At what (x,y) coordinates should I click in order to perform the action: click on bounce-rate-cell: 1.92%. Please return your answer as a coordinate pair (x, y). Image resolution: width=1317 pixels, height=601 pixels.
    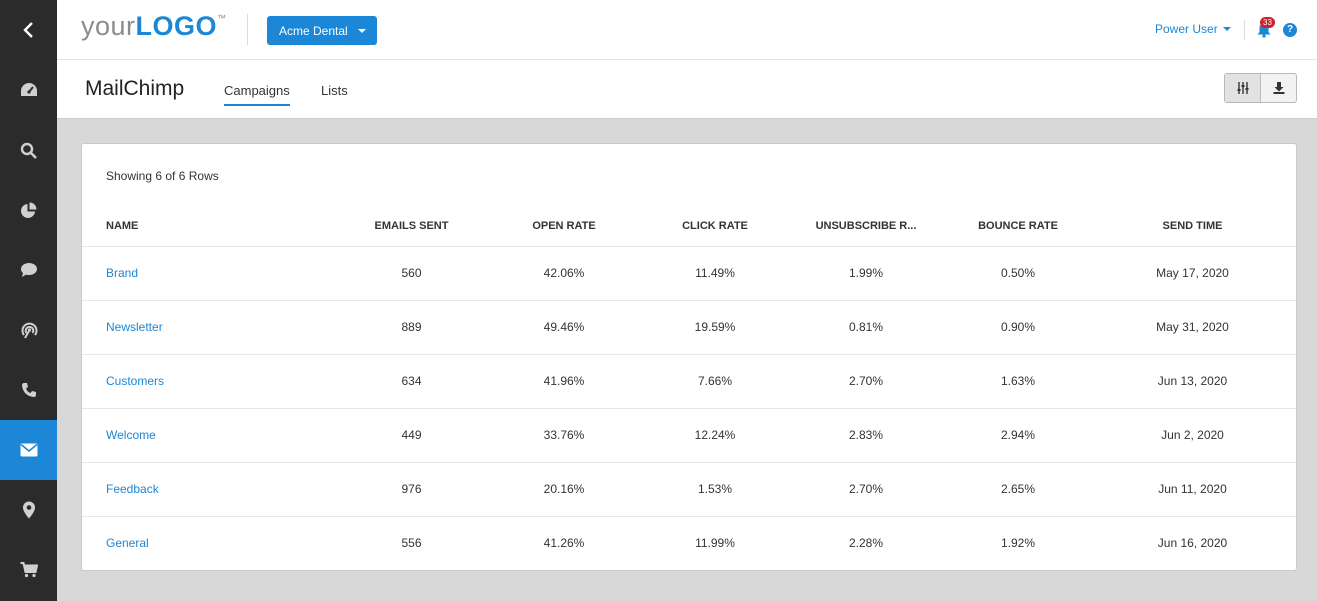
    Looking at the image, I should click on (1018, 543).